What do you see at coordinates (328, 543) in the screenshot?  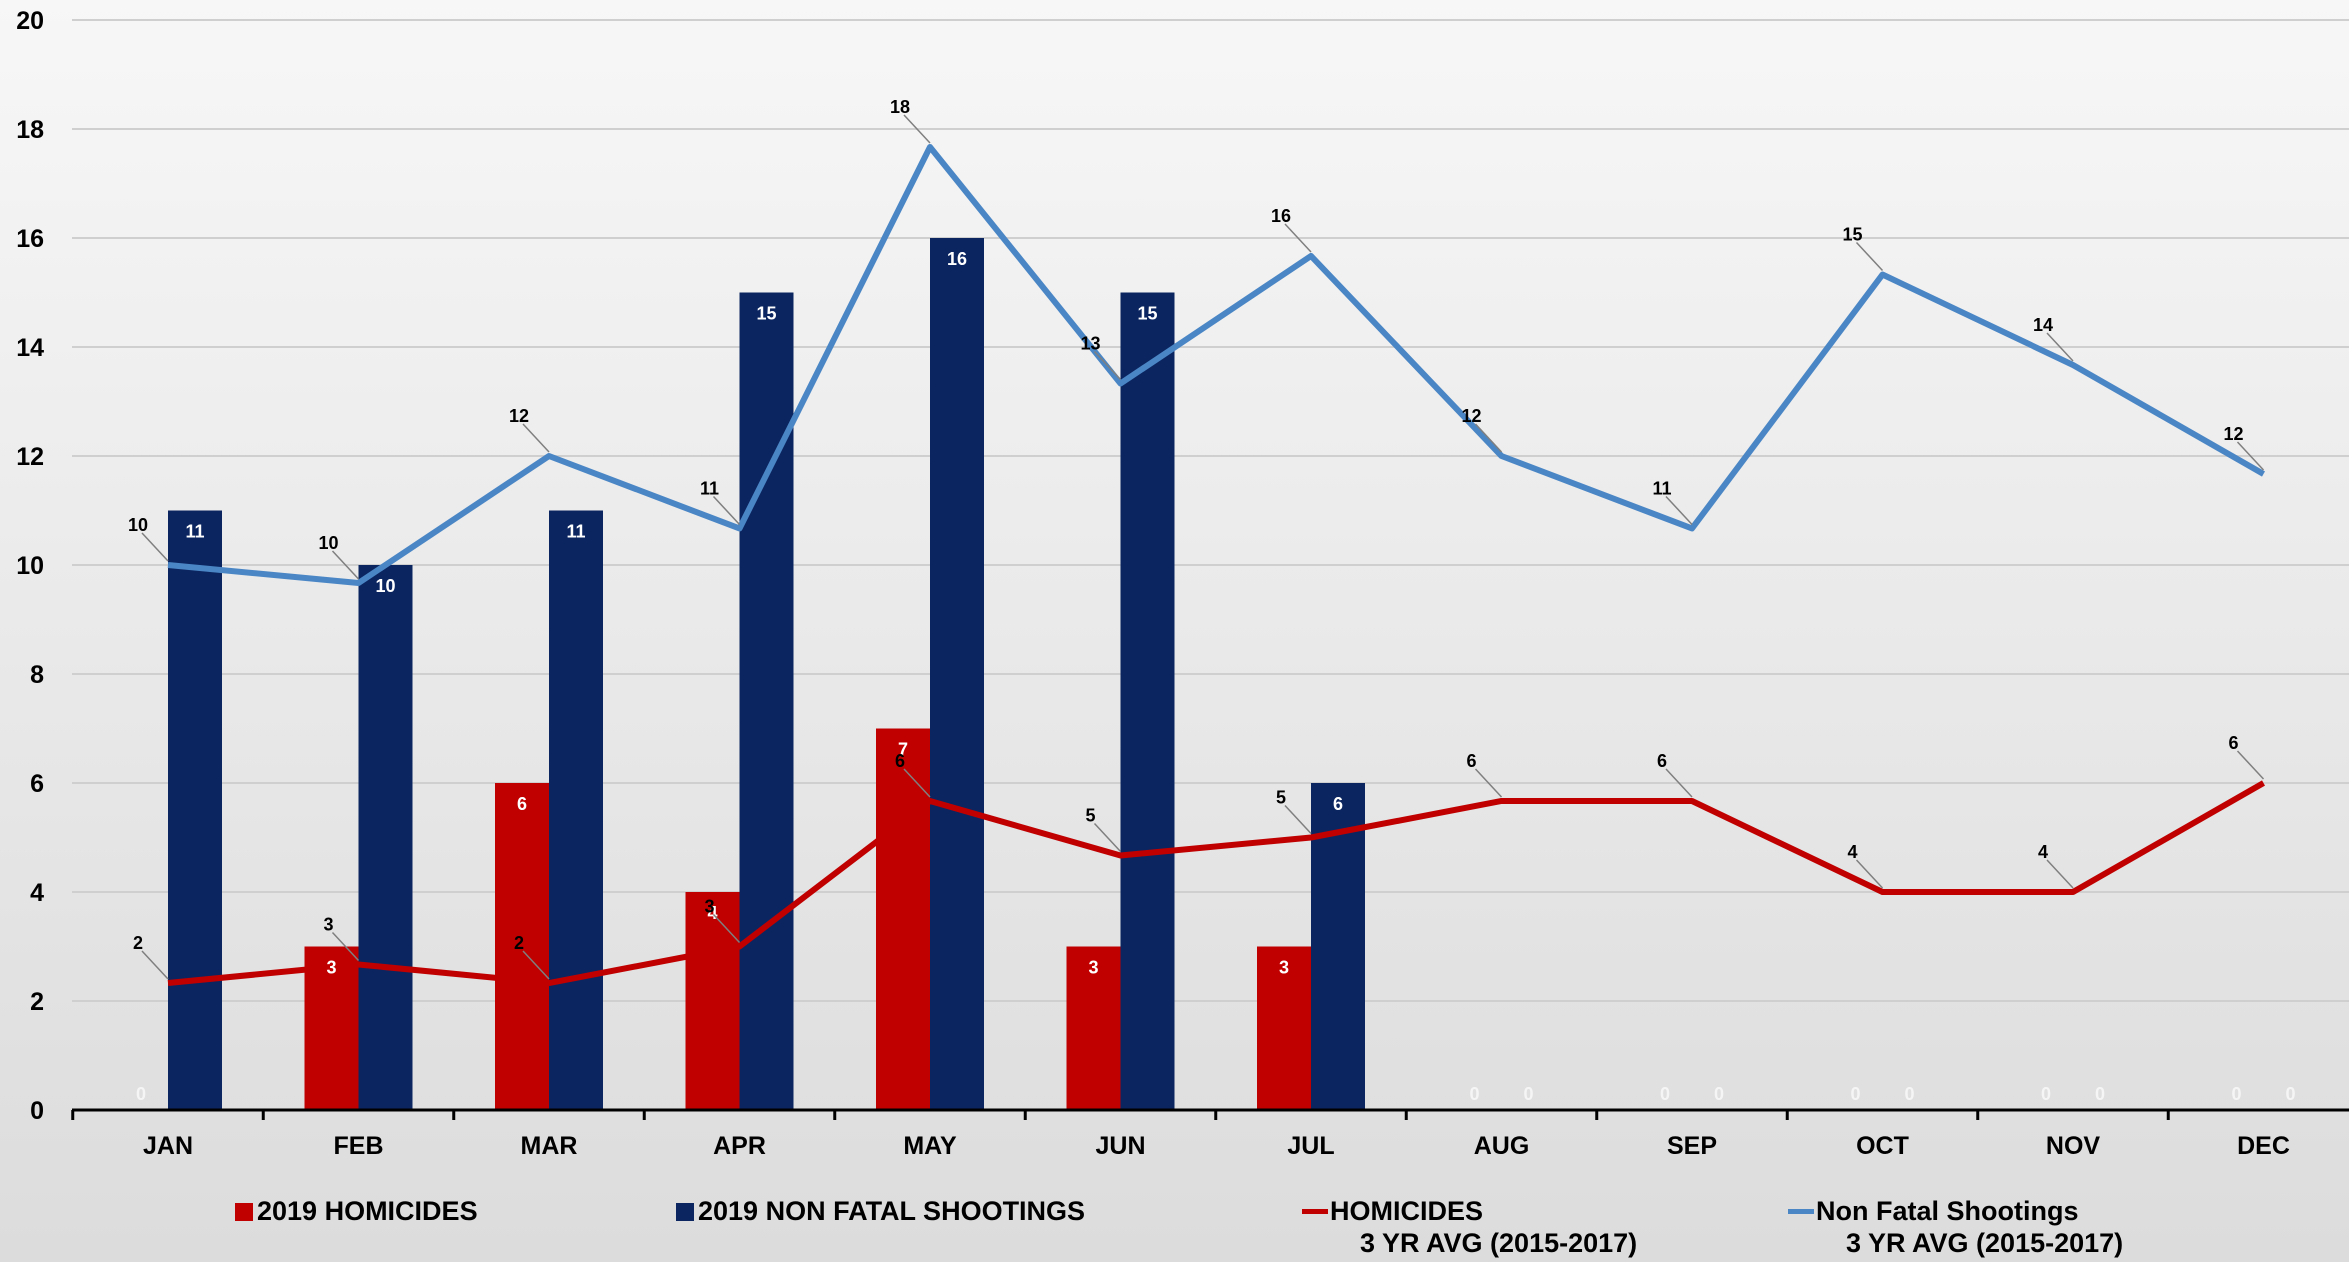 I see `line-shootings-avg-label: 10` at bounding box center [328, 543].